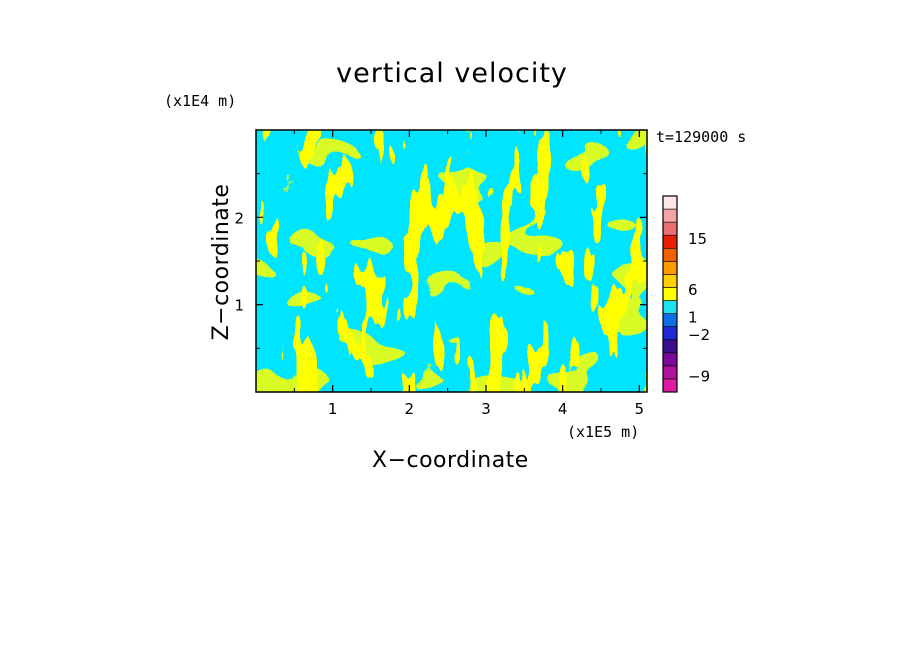 The width and height of the screenshot is (904, 654). I want to click on x-tick-label: 4, so click(563, 409).